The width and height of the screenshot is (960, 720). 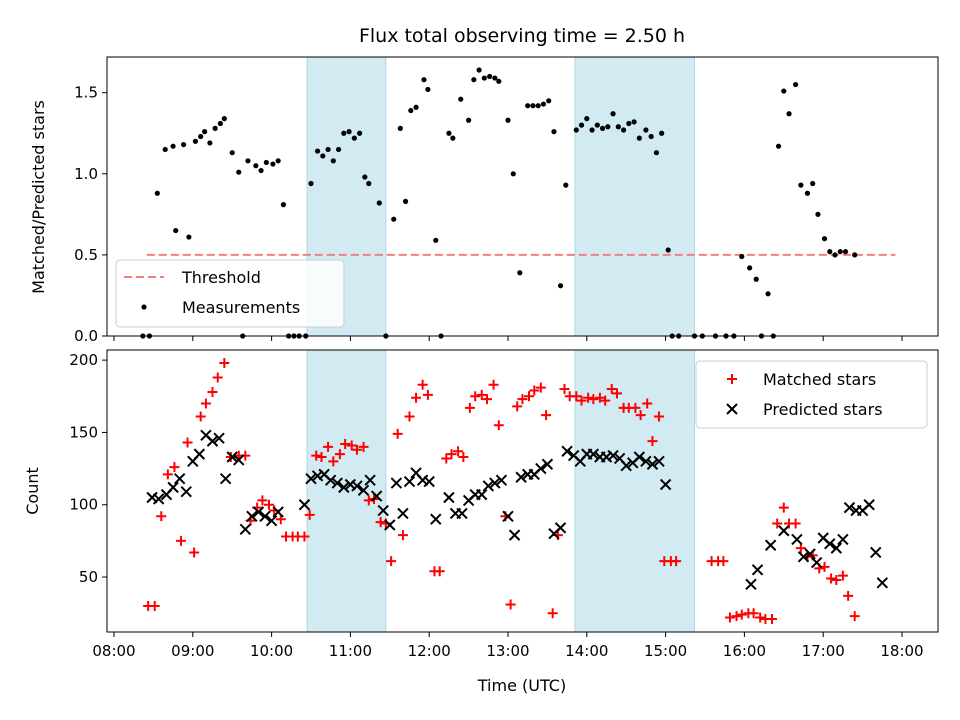 What do you see at coordinates (819, 379) in the screenshot?
I see `matched-legend-label: Matched stars` at bounding box center [819, 379].